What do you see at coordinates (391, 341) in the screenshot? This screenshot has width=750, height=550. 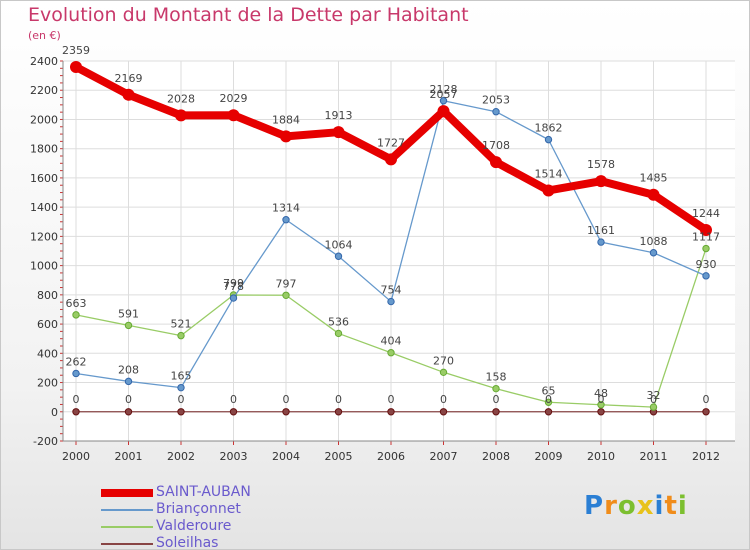 I see `data-label: 404` at bounding box center [391, 341].